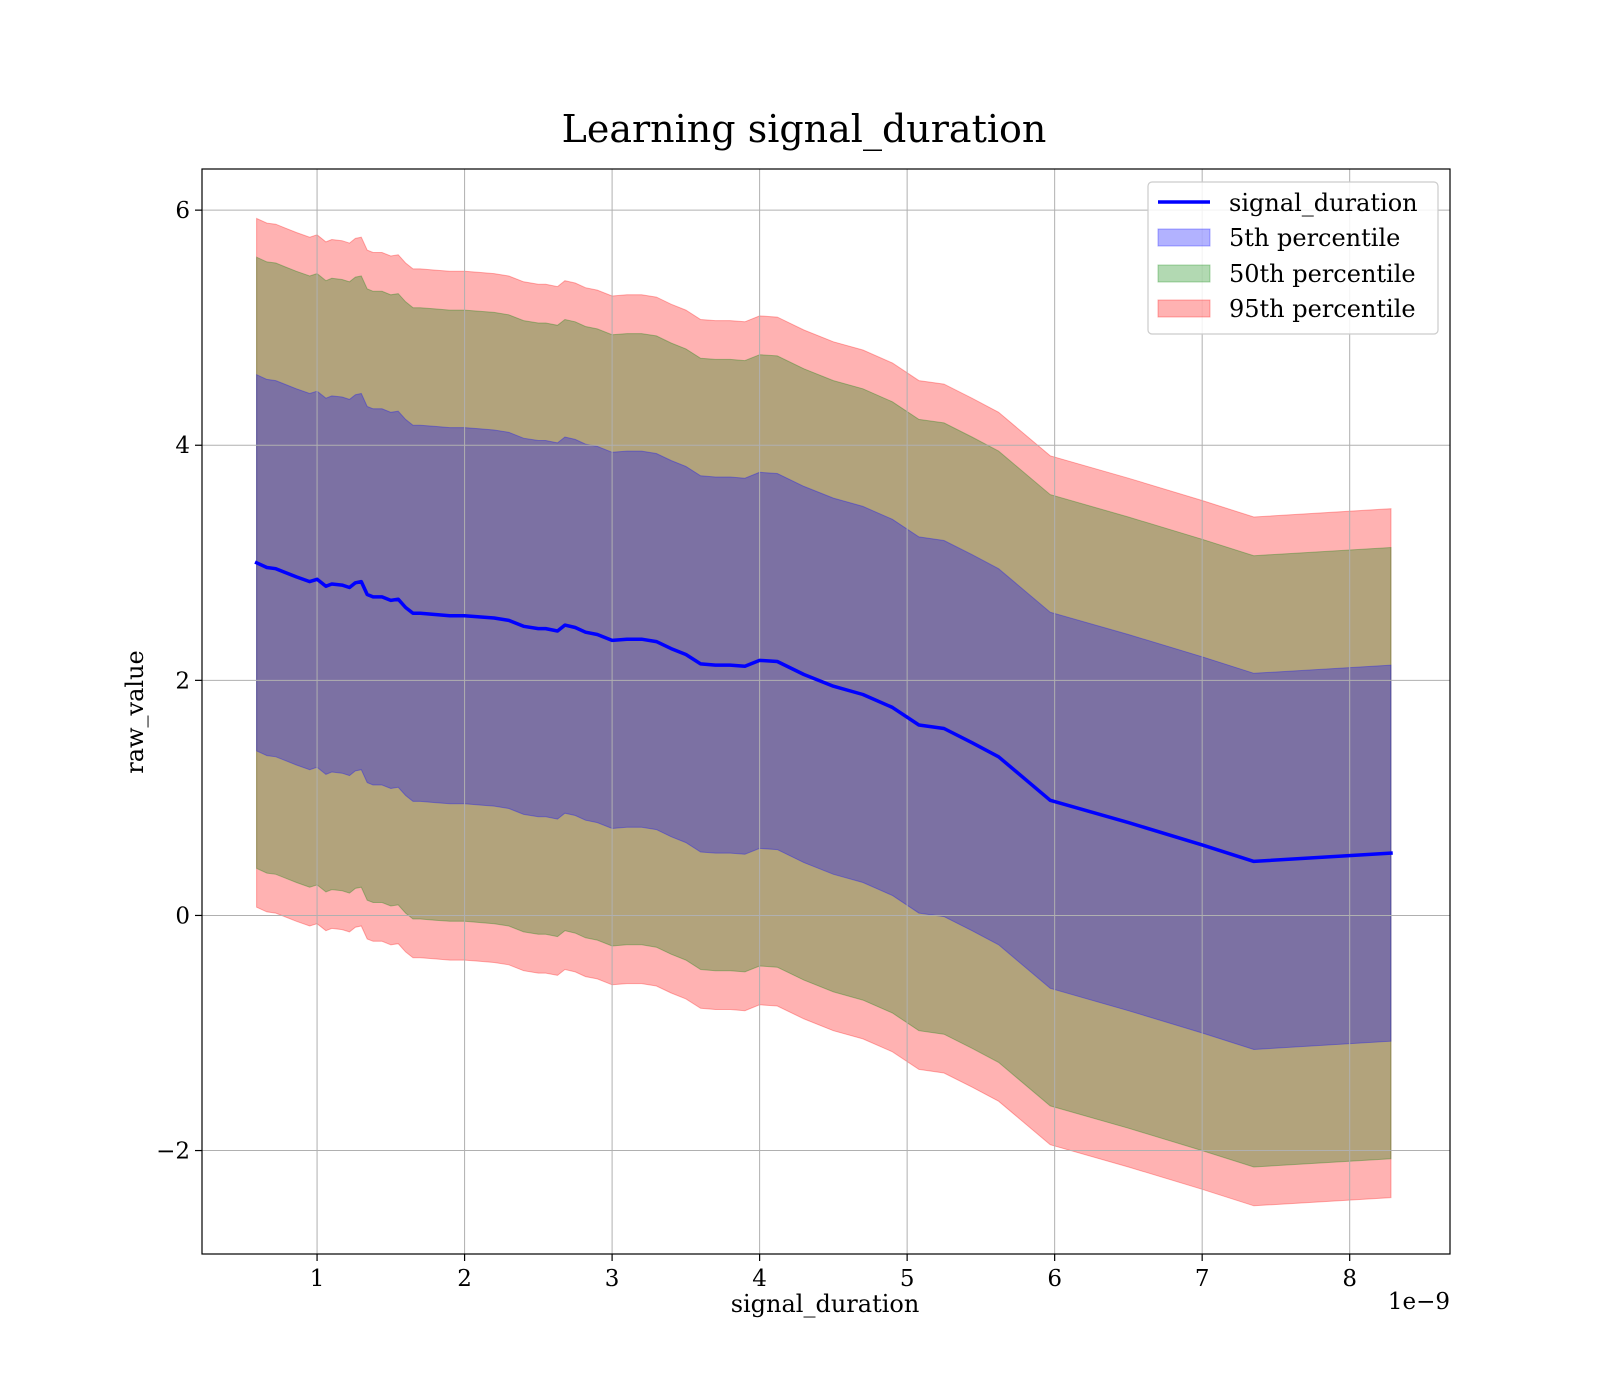 The width and height of the screenshot is (1600, 1400). Describe the element at coordinates (1184, 308) in the screenshot. I see `legend-swatch-95th-percentile` at that location.